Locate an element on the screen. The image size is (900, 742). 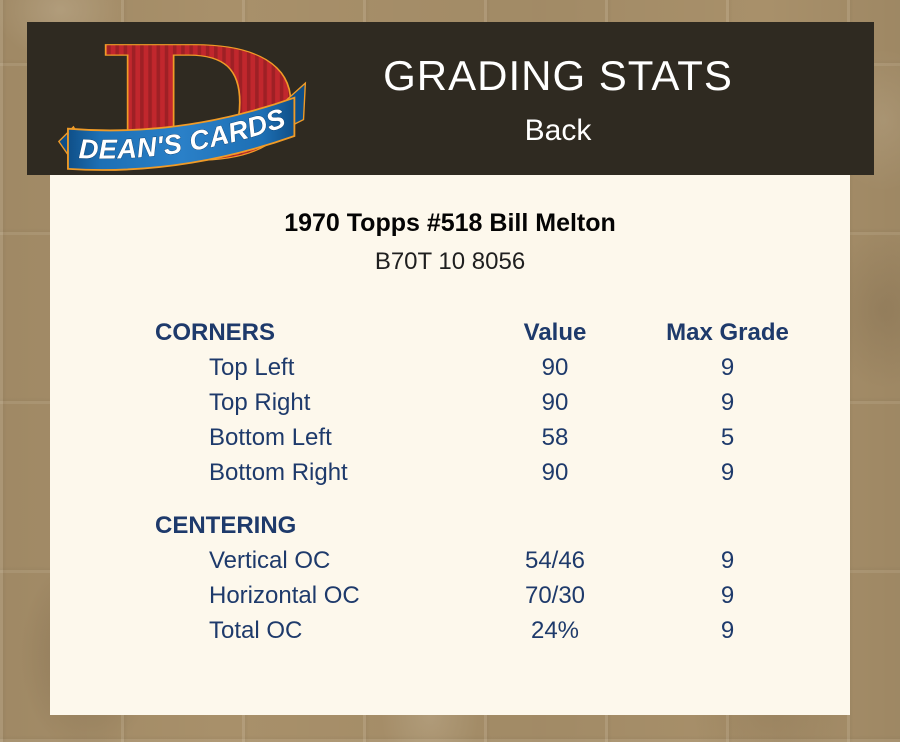
row-label: Vertical OC is located at coordinates (270, 560).